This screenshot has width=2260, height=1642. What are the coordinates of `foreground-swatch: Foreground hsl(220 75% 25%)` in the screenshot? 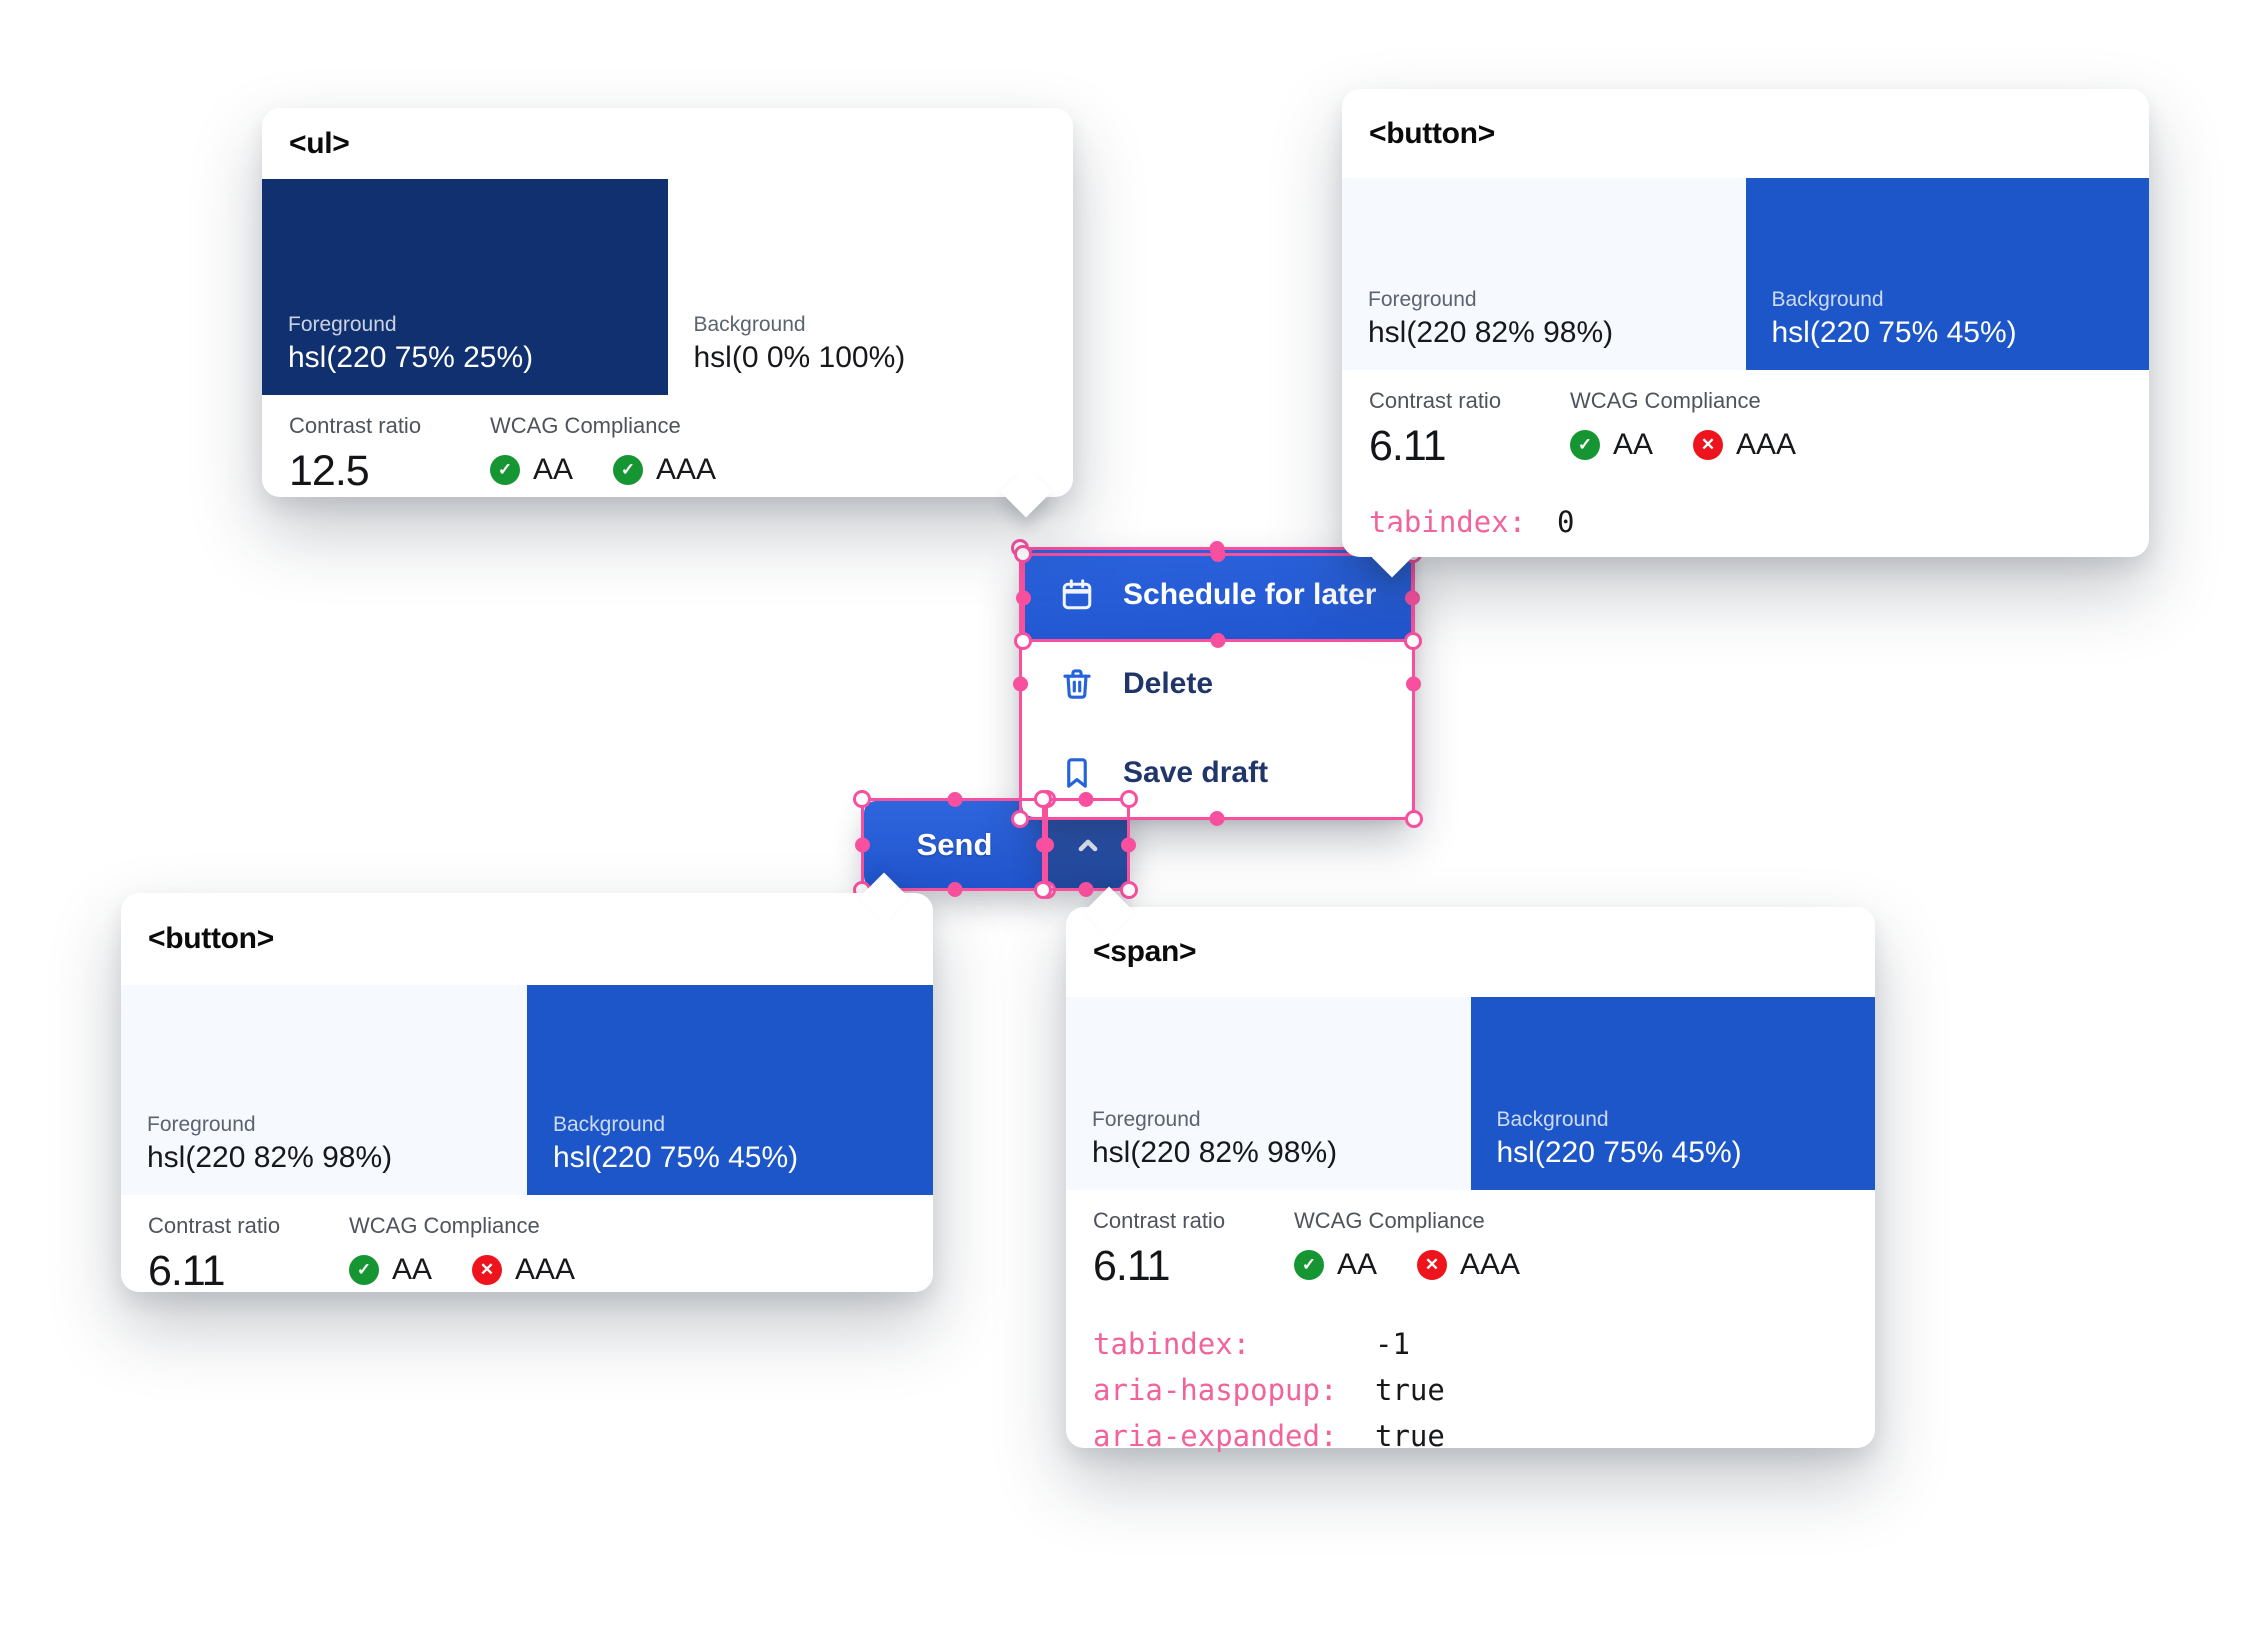 It's located at (465, 287).